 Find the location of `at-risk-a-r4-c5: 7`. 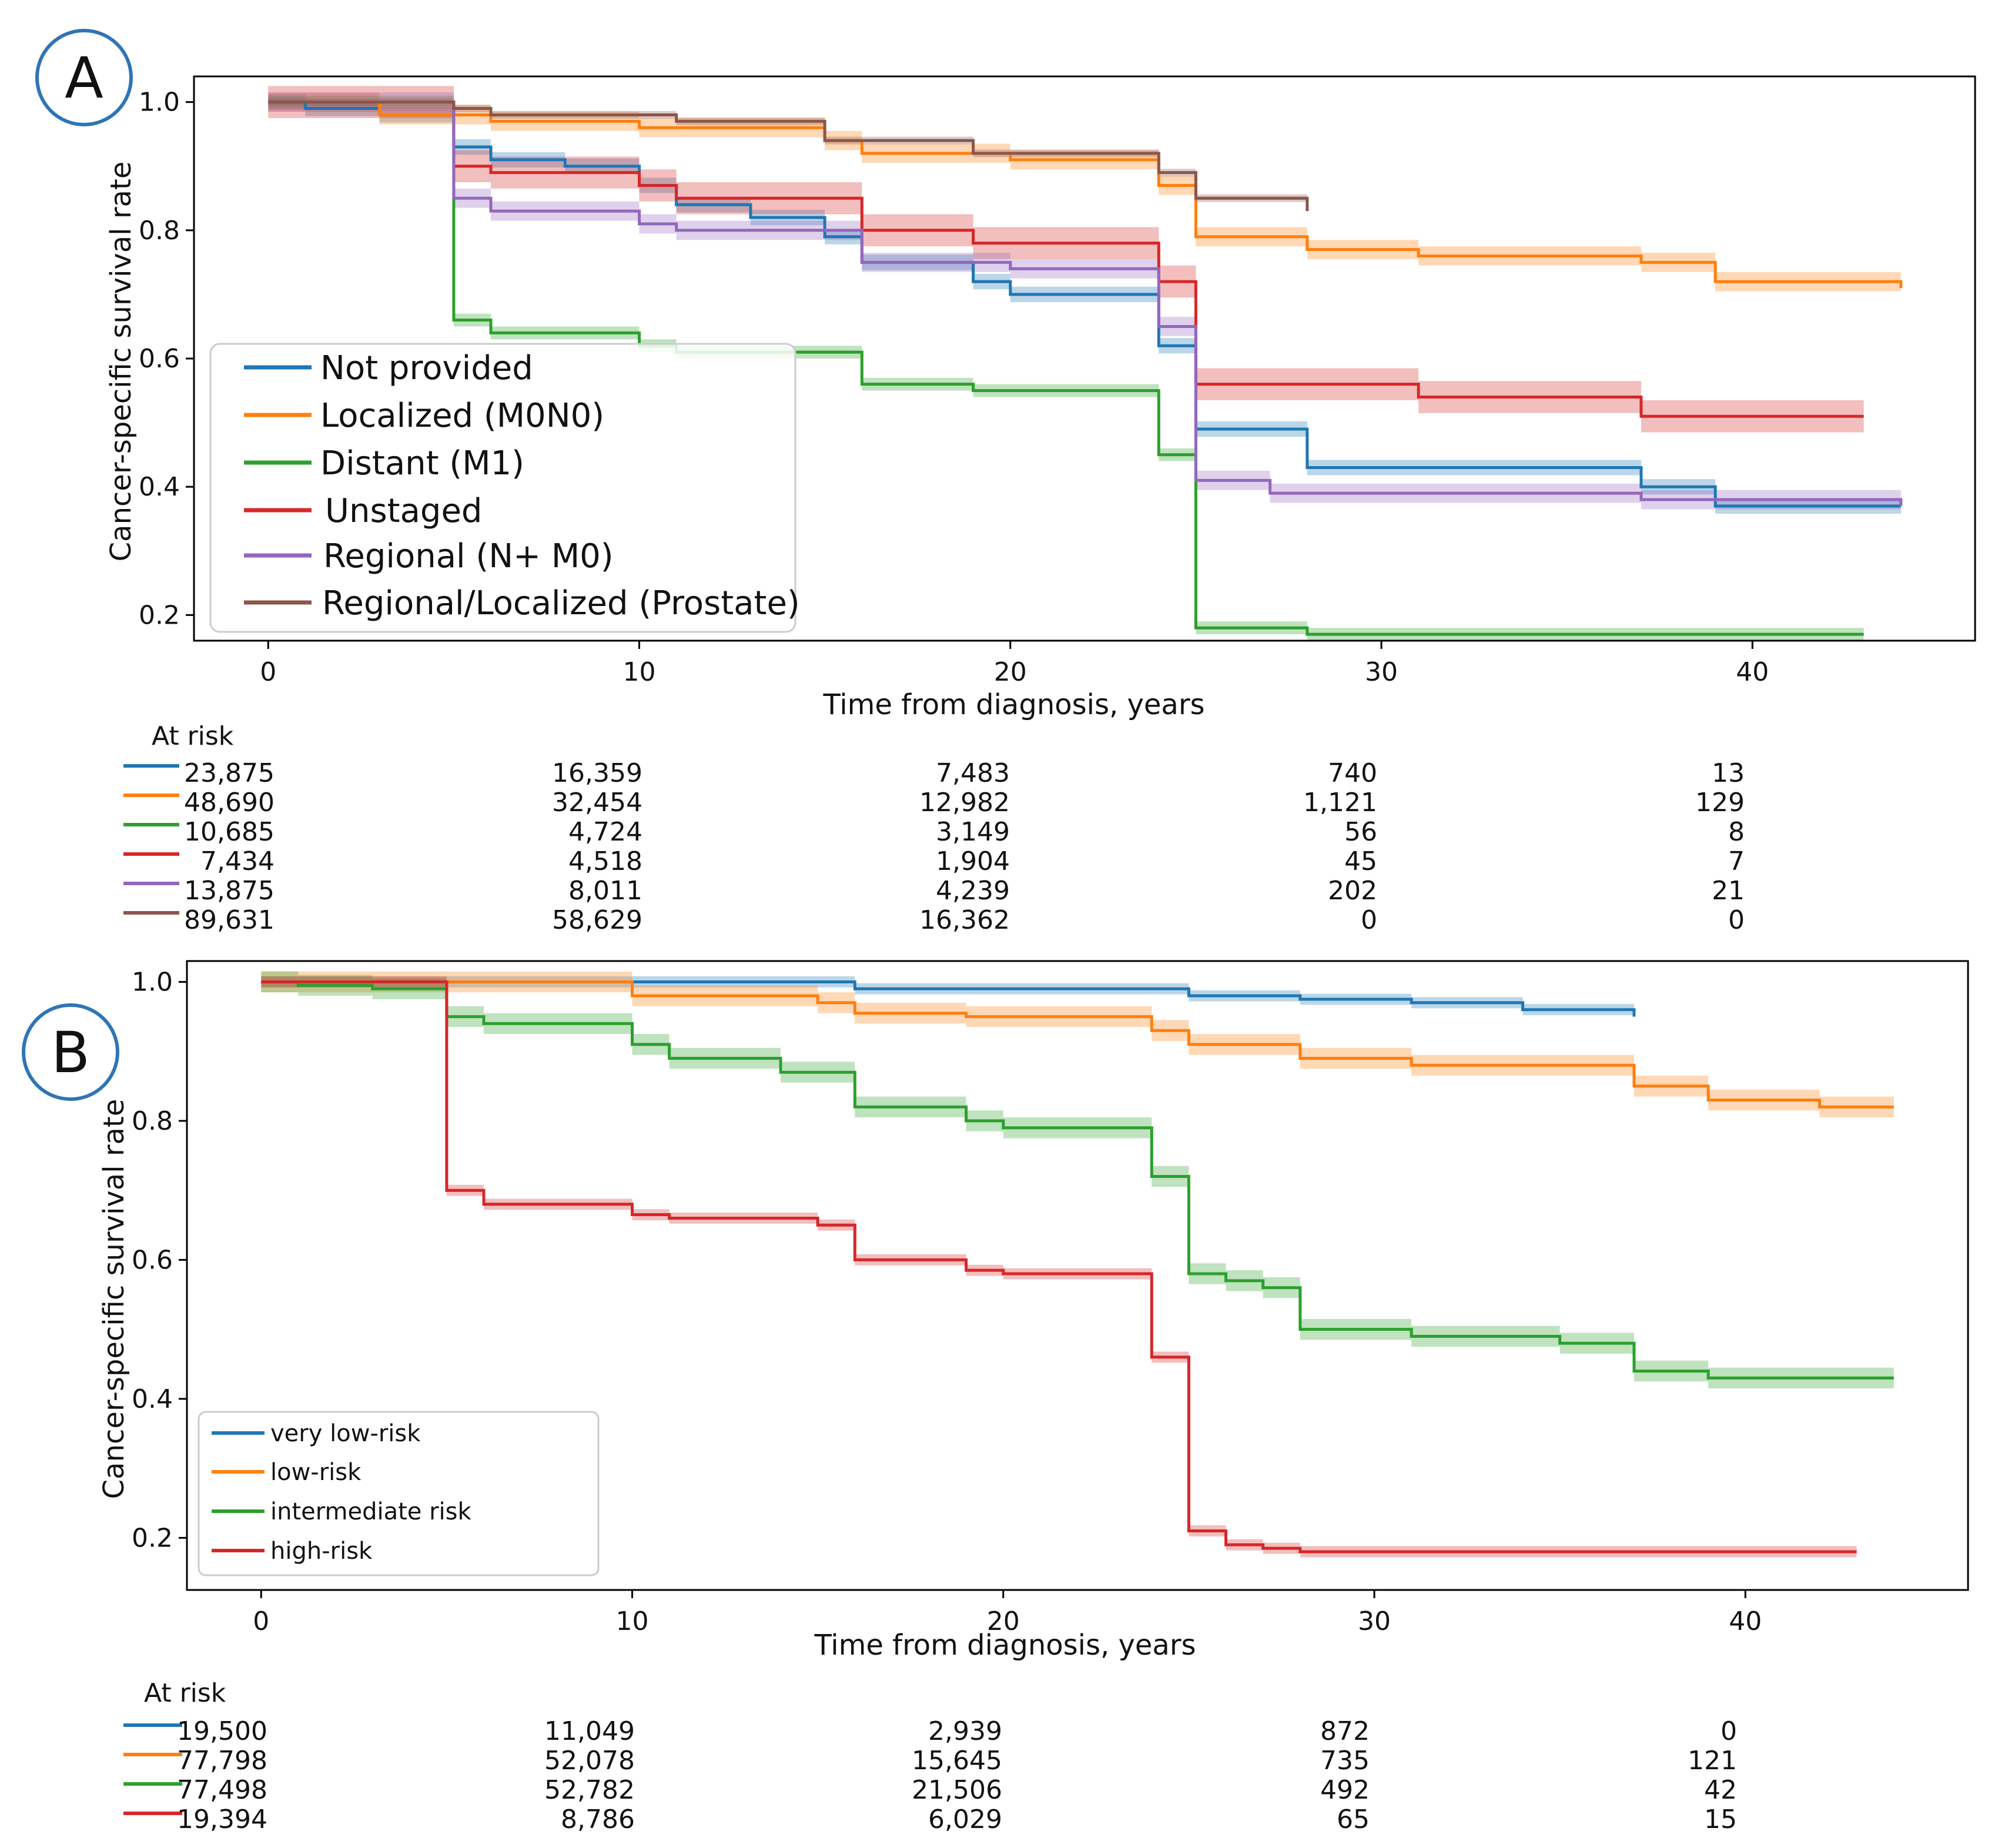

at-risk-a-r4-c5: 7 is located at coordinates (1736, 861).